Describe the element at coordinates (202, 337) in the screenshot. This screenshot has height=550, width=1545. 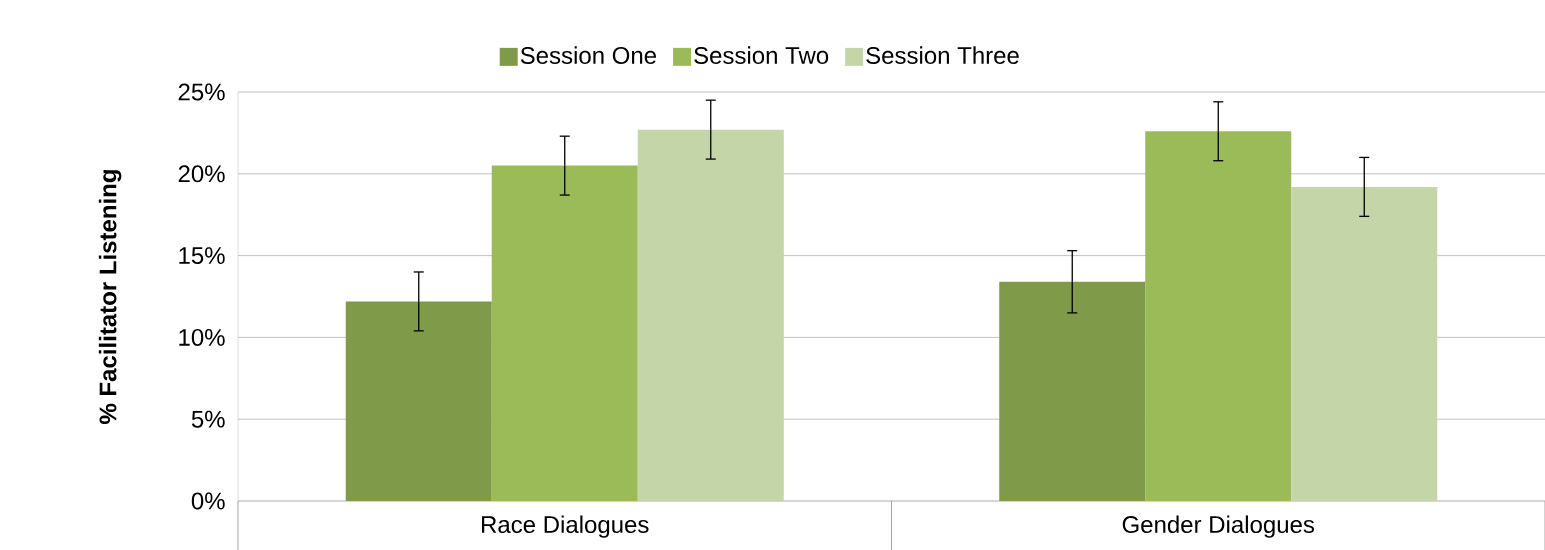
I see `y-tick-label: 10%` at that location.